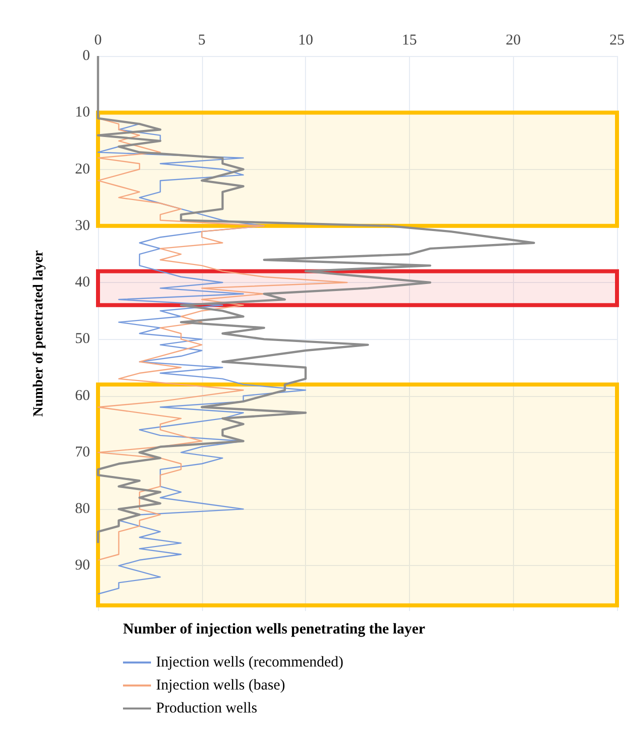 This screenshot has width=641, height=731. I want to click on y-tick-label: 70, so click(82, 452).